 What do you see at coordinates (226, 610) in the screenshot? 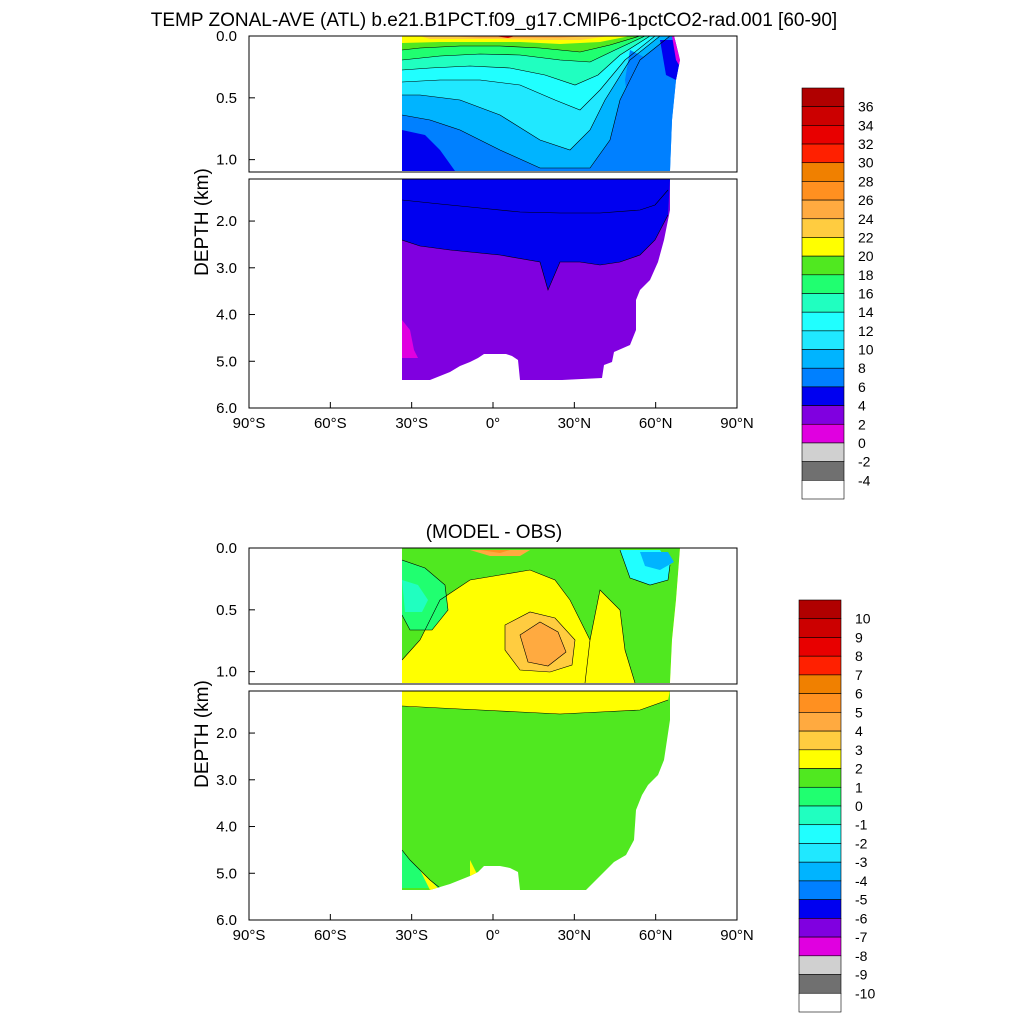
I see `panel-2-y-tick-label: 0.5` at bounding box center [226, 610].